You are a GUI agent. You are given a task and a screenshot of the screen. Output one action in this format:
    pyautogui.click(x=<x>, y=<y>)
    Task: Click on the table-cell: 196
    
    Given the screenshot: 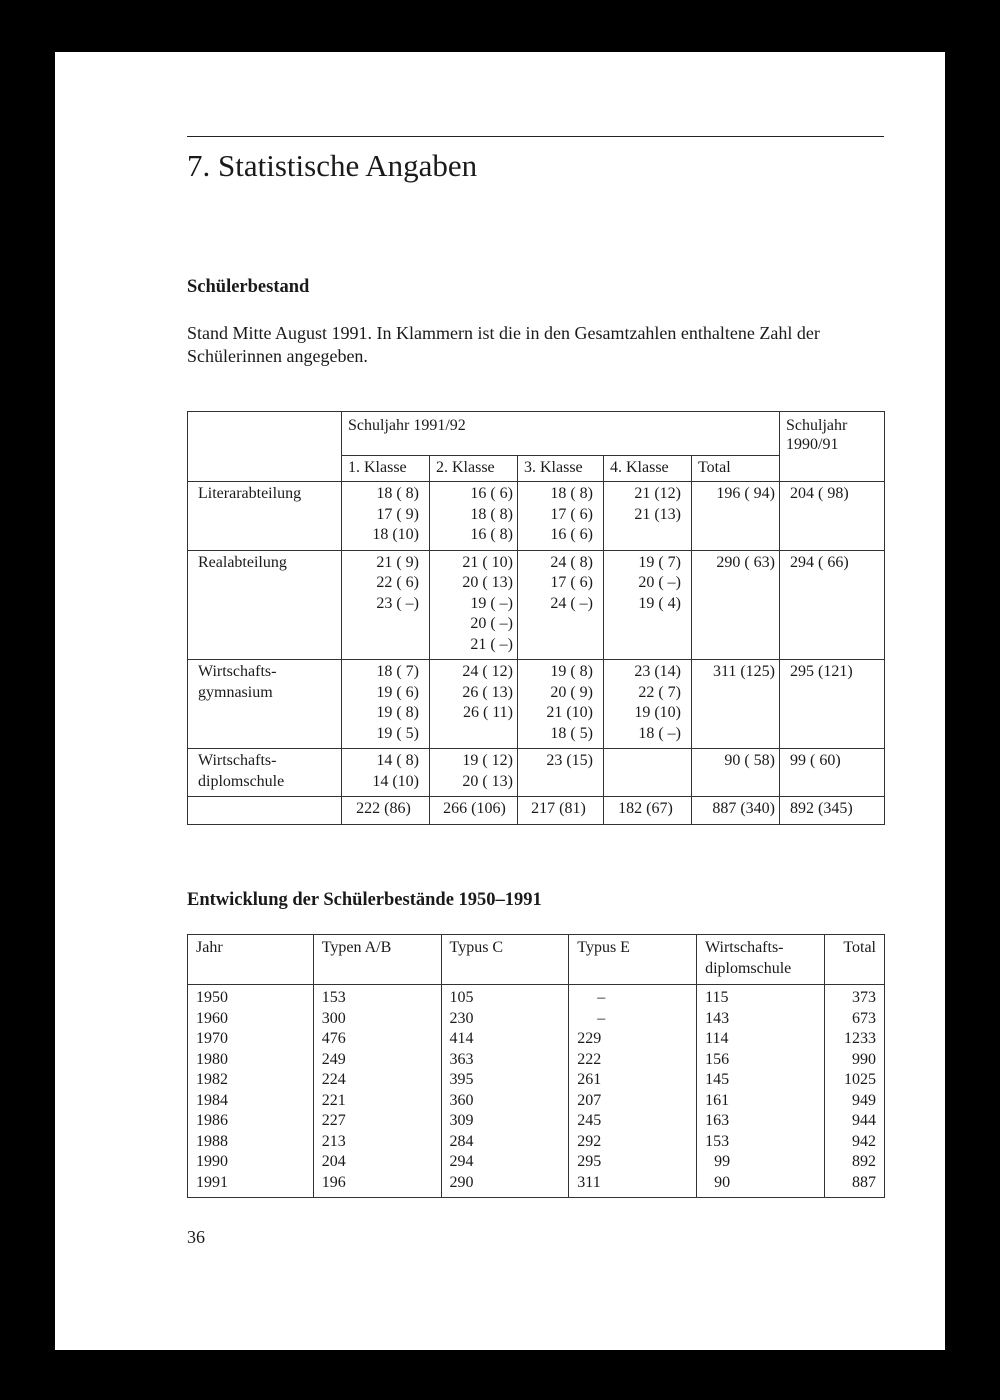 What is the action you would take?
    pyautogui.click(x=377, y=1185)
    